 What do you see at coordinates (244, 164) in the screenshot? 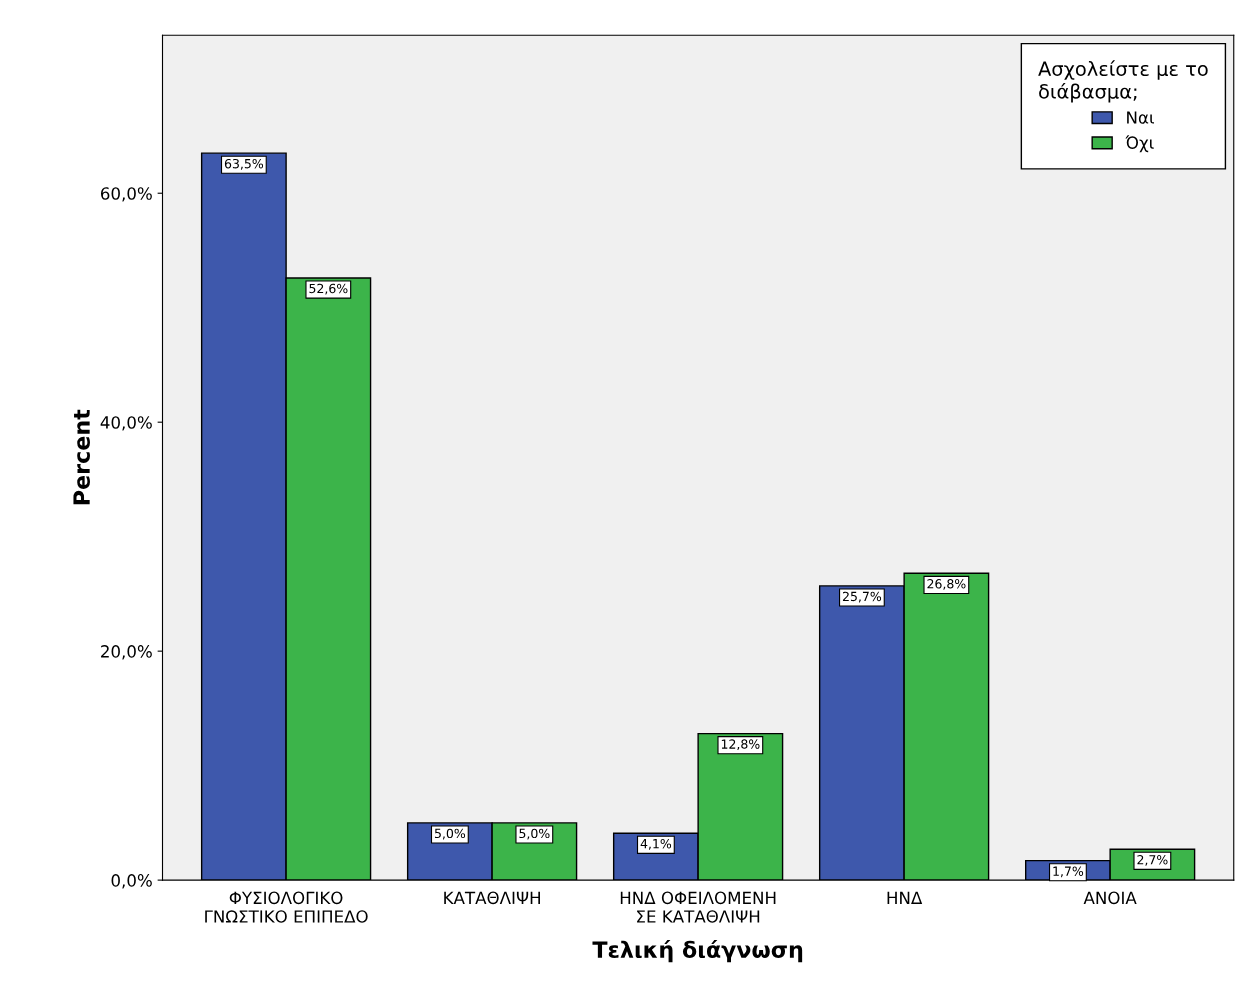
I see `data-label: 63,5%` at bounding box center [244, 164].